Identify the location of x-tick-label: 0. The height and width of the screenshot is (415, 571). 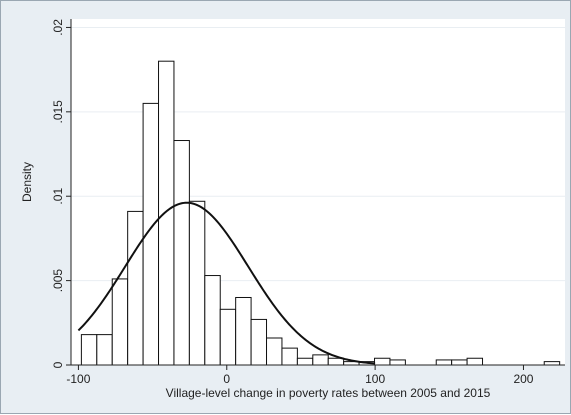
(226, 379).